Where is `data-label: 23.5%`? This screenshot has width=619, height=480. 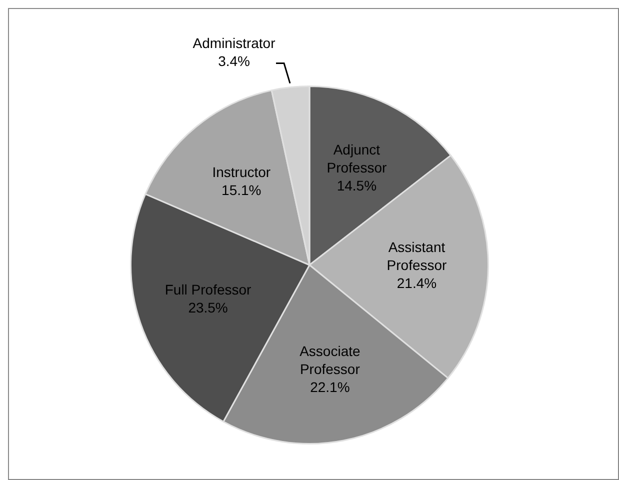 data-label: 23.5% is located at coordinates (208, 308).